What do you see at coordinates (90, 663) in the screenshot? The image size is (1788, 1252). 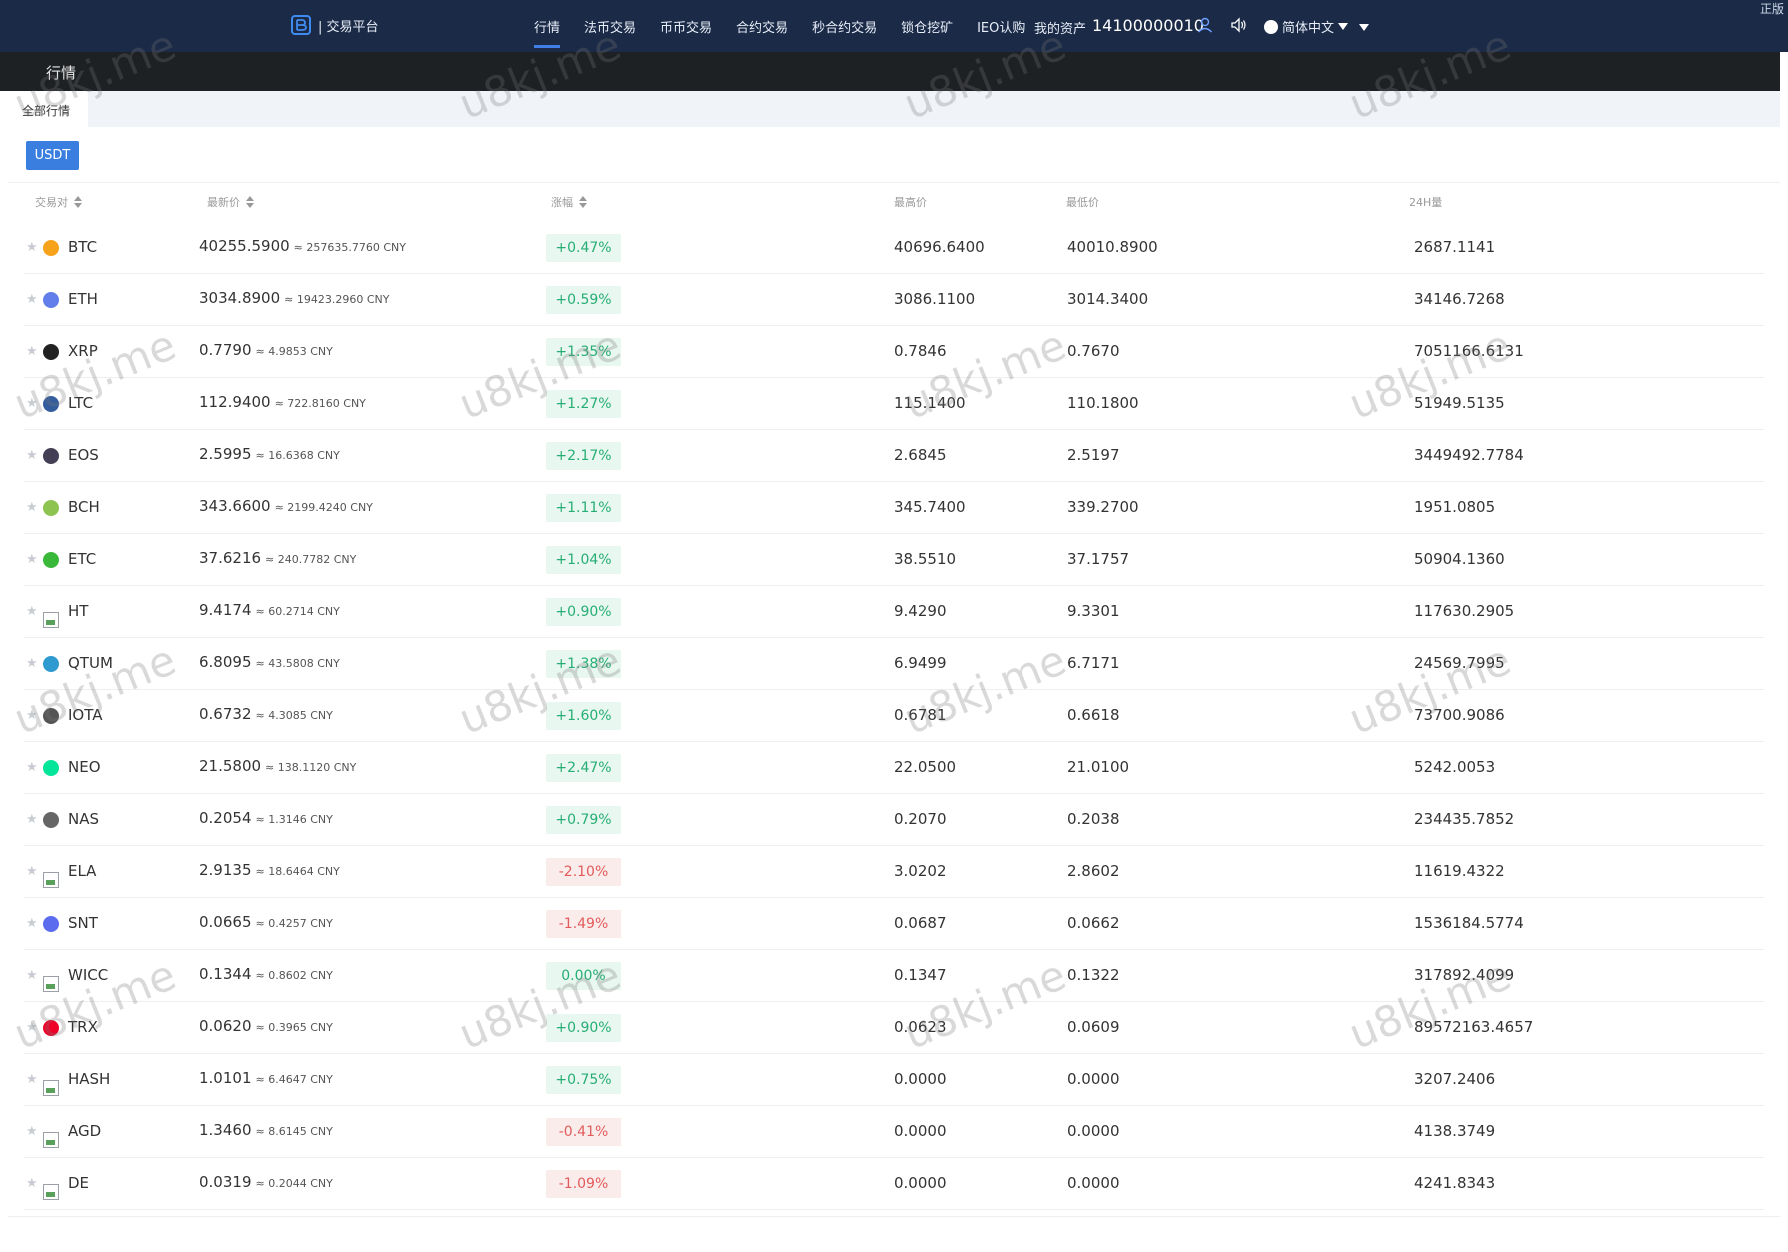 I see `coin-name: QTUM` at bounding box center [90, 663].